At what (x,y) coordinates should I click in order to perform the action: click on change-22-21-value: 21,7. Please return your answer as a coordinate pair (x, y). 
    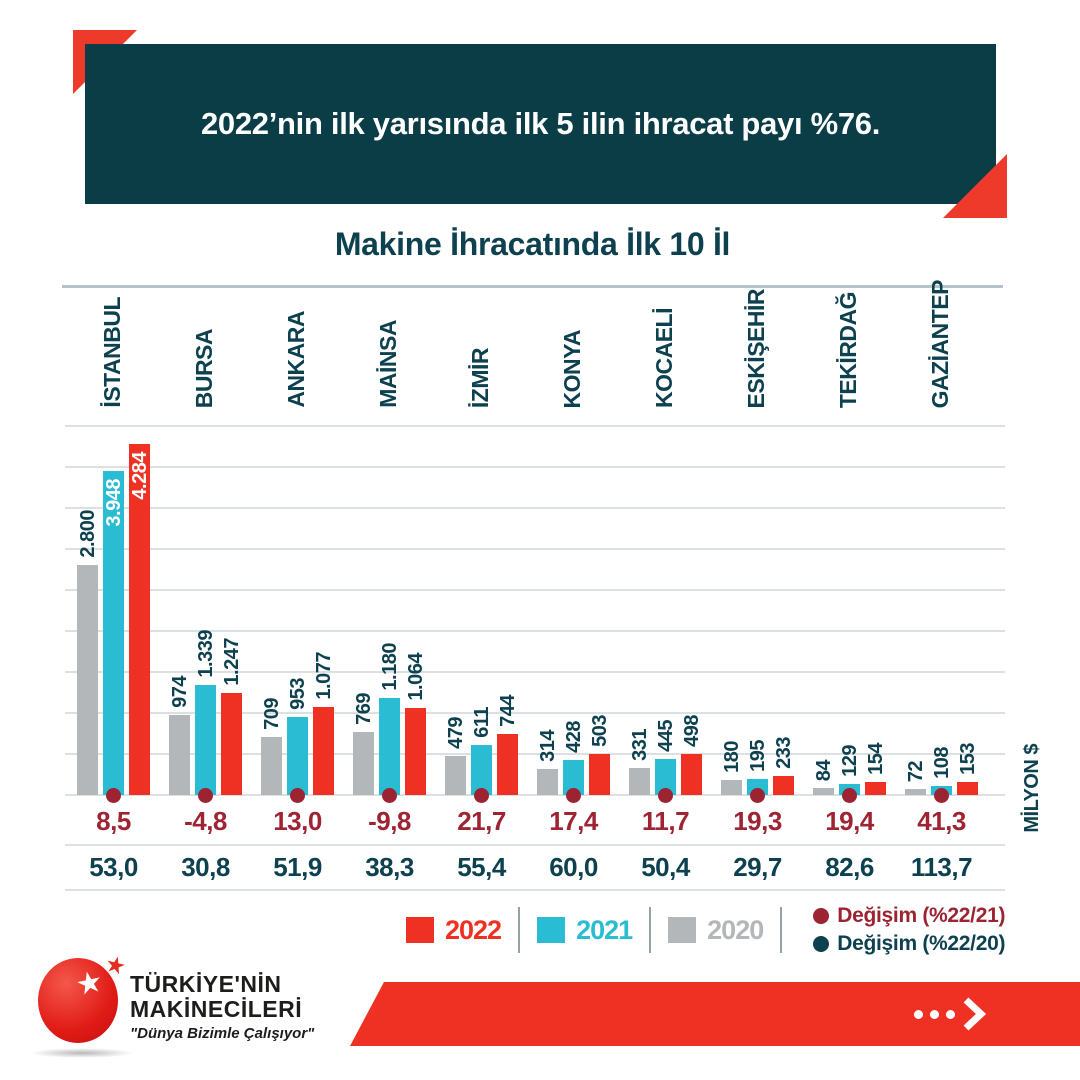
    Looking at the image, I should click on (481, 821).